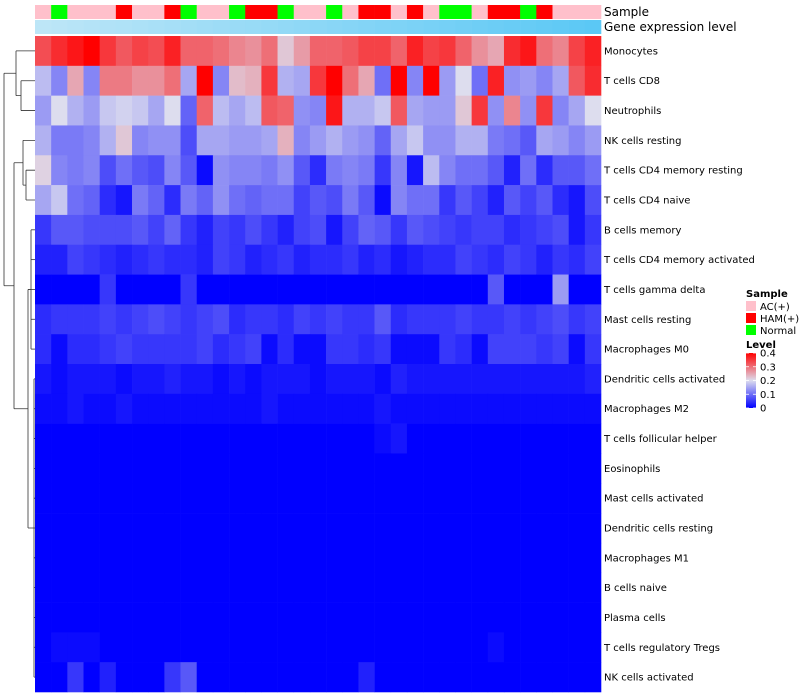 Image resolution: width=800 pixels, height=700 pixels. Describe the element at coordinates (632, 111) in the screenshot. I see `row-label-neutrophils: Neutrophils` at that location.